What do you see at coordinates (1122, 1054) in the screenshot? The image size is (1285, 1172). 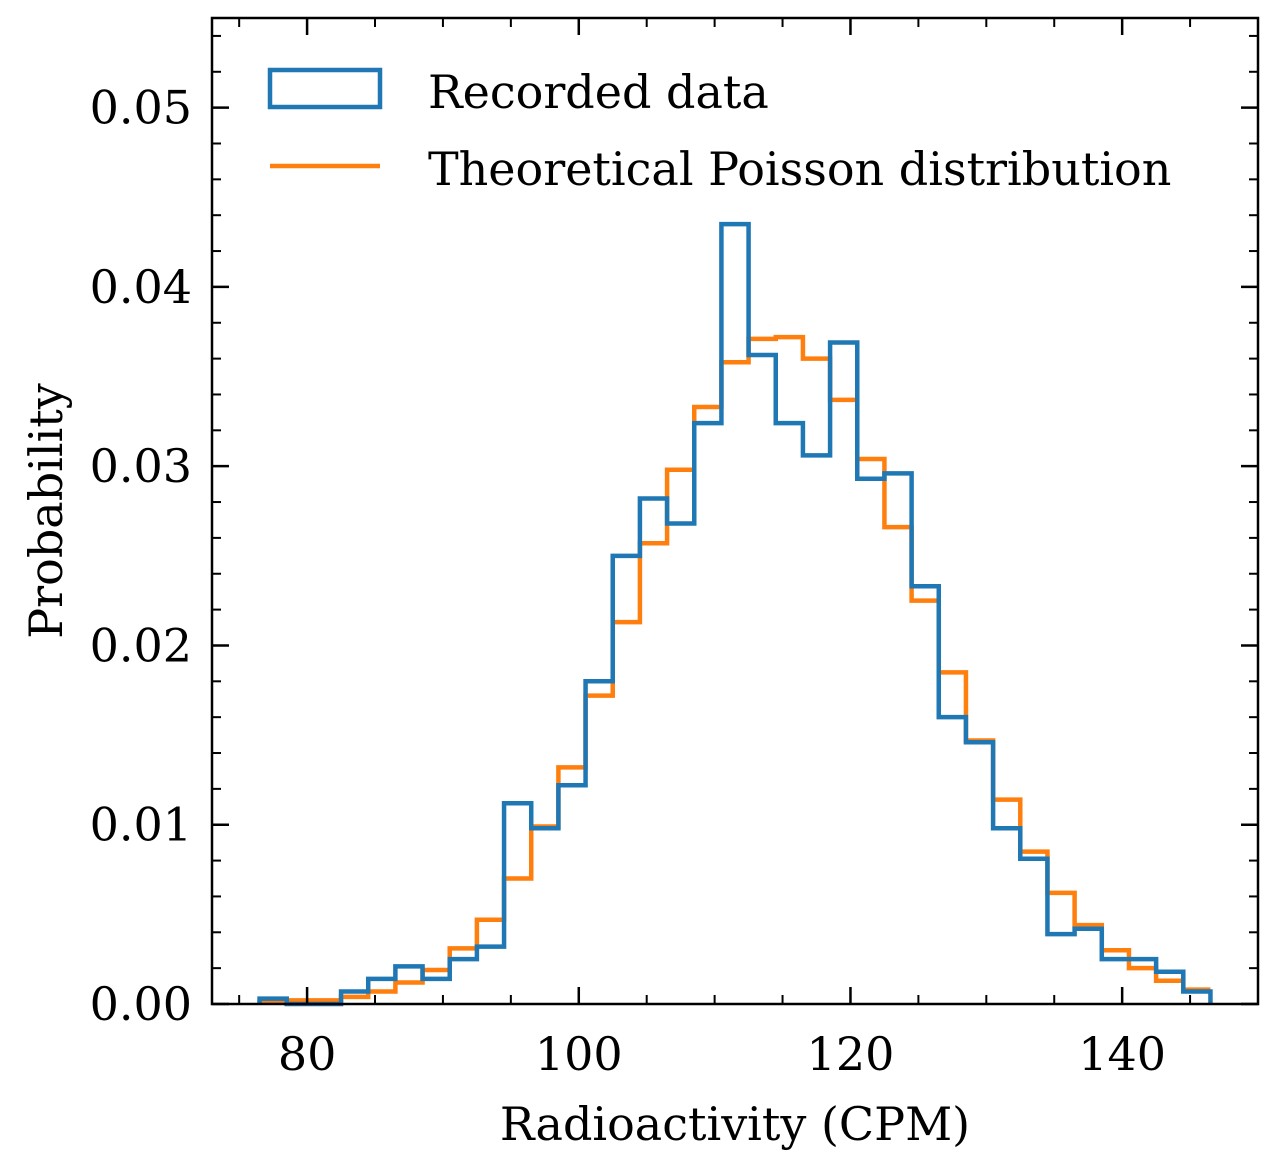 I see `x-tick-label: 140` at bounding box center [1122, 1054].